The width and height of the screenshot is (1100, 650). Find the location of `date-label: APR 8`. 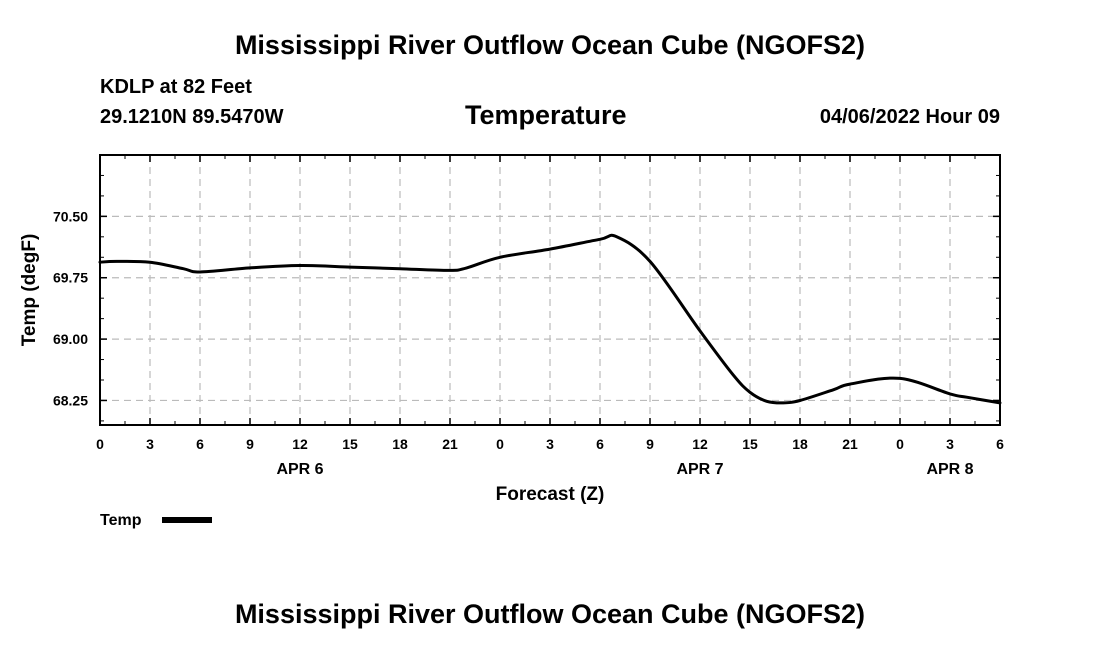

date-label: APR 8 is located at coordinates (949, 469).